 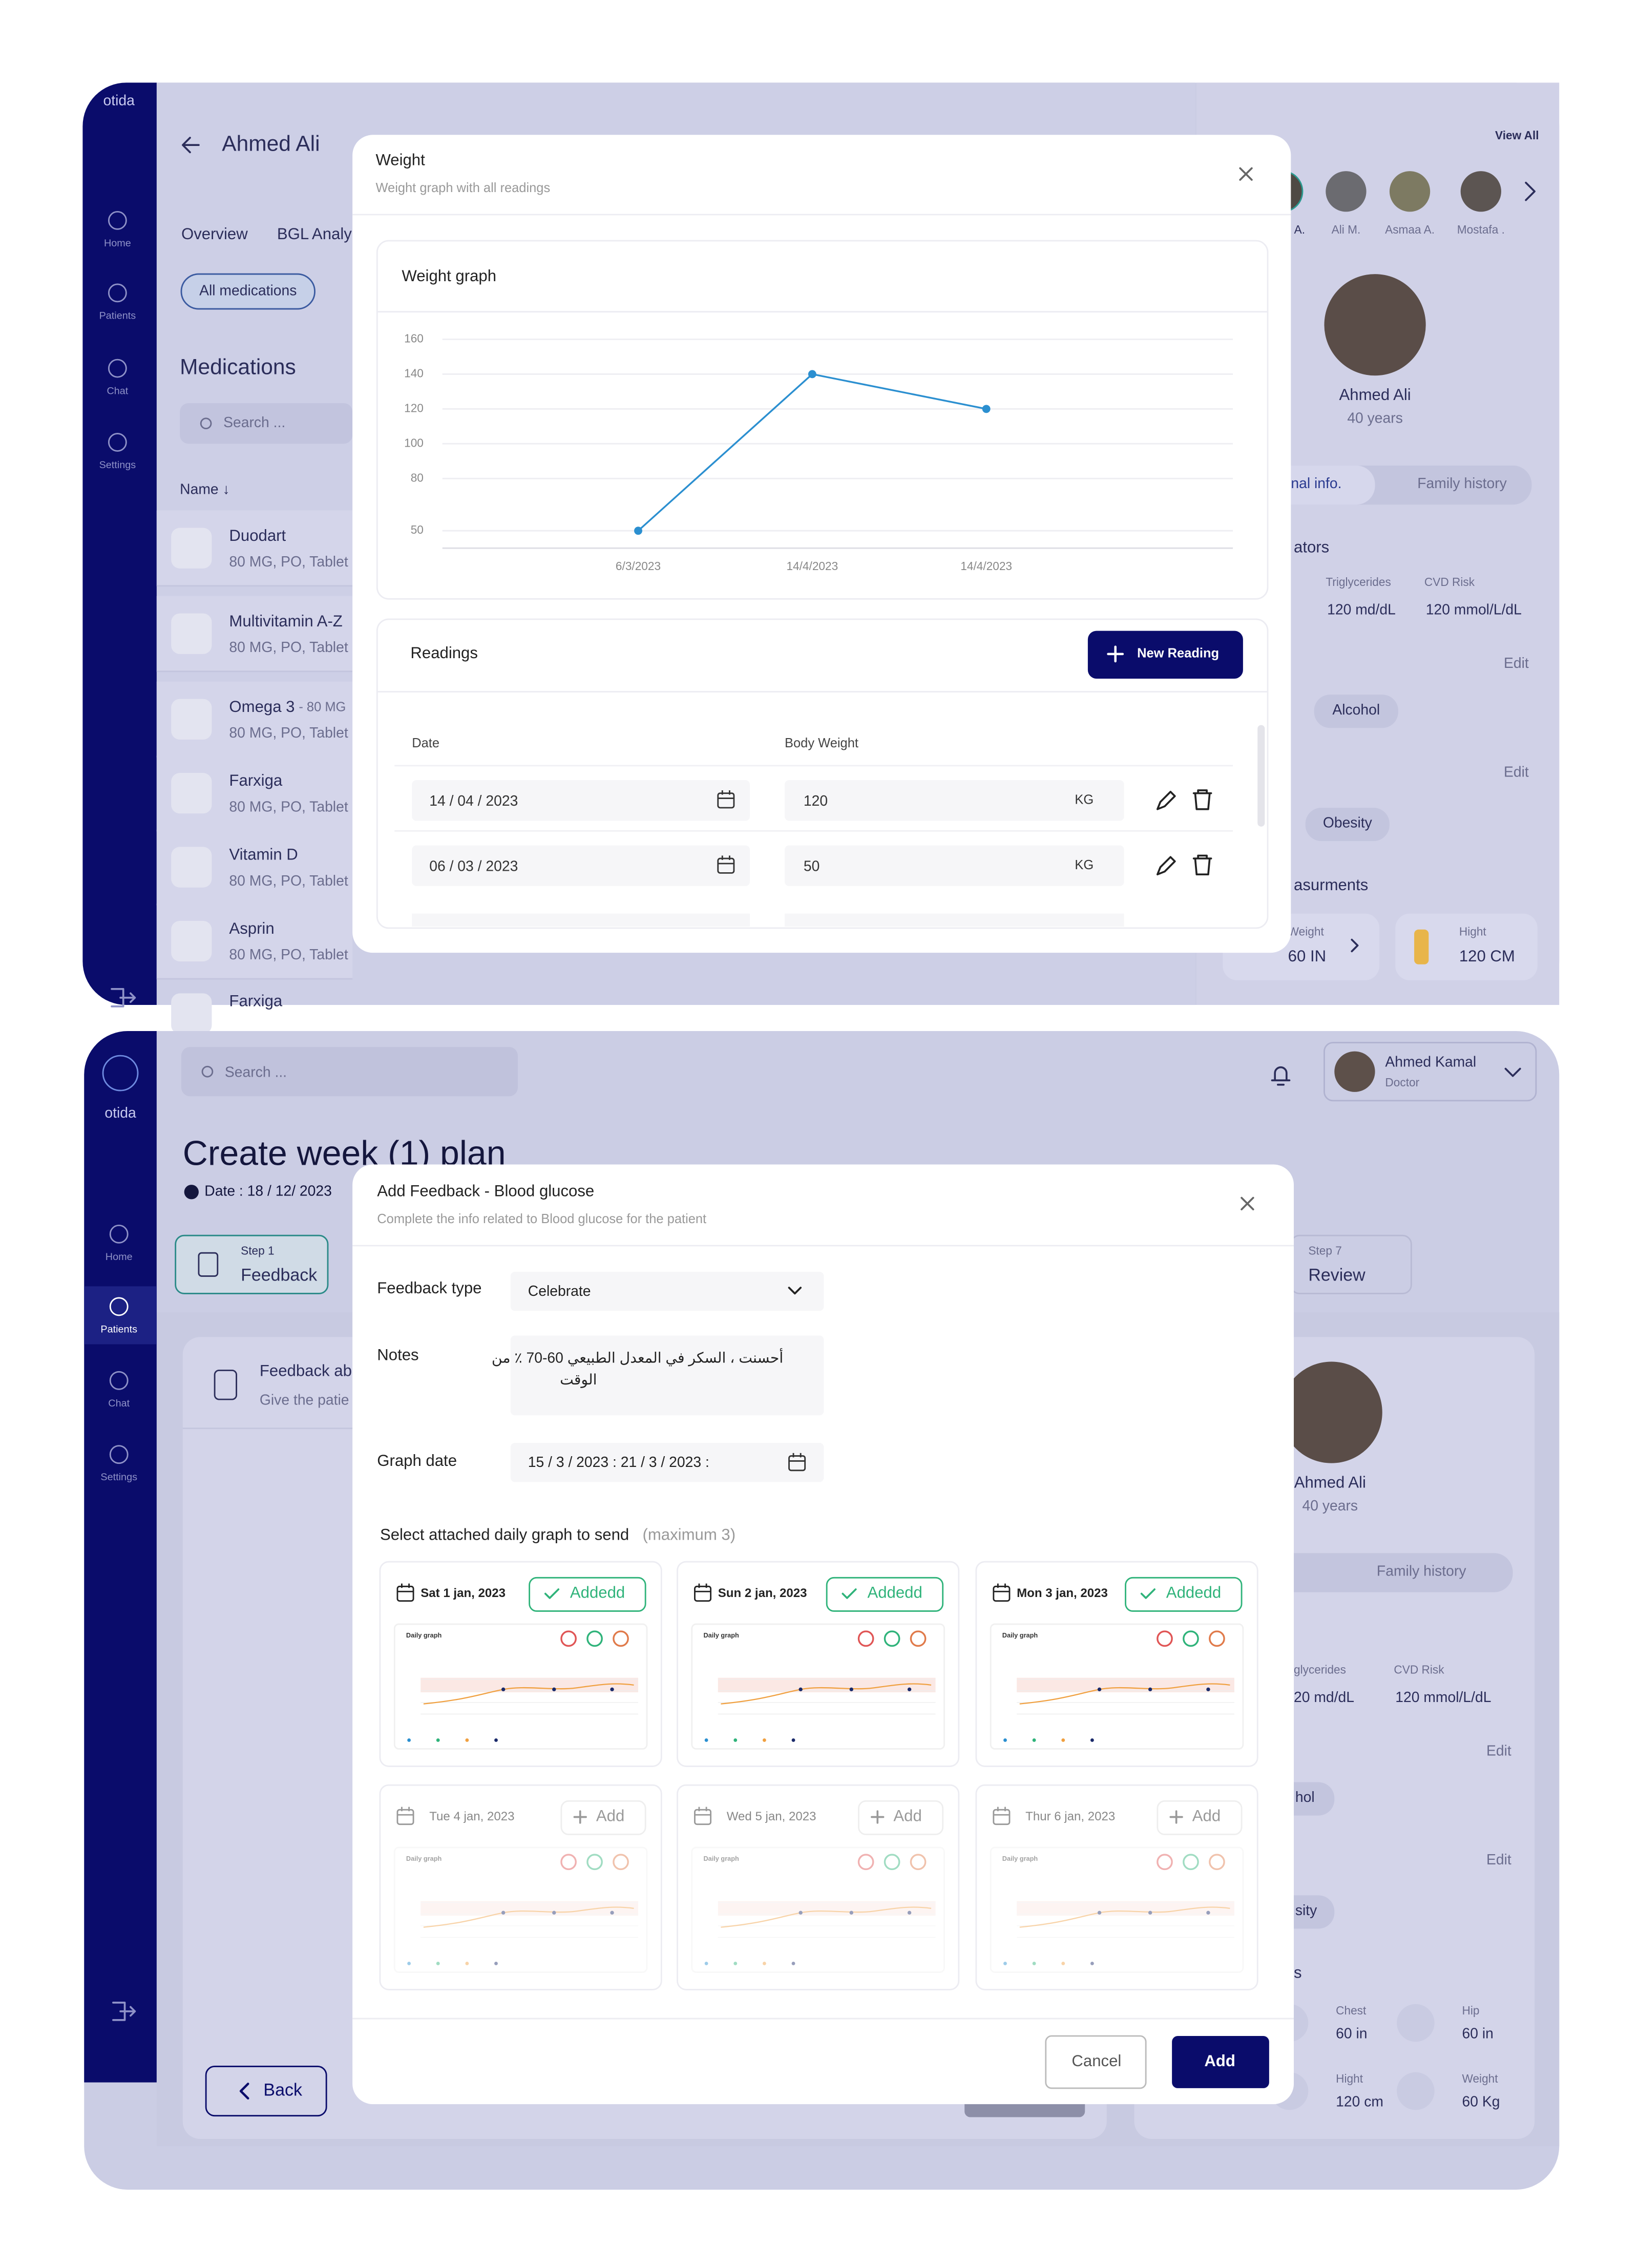 What do you see at coordinates (414, 442) in the screenshot?
I see `y-tick-label: 100` at bounding box center [414, 442].